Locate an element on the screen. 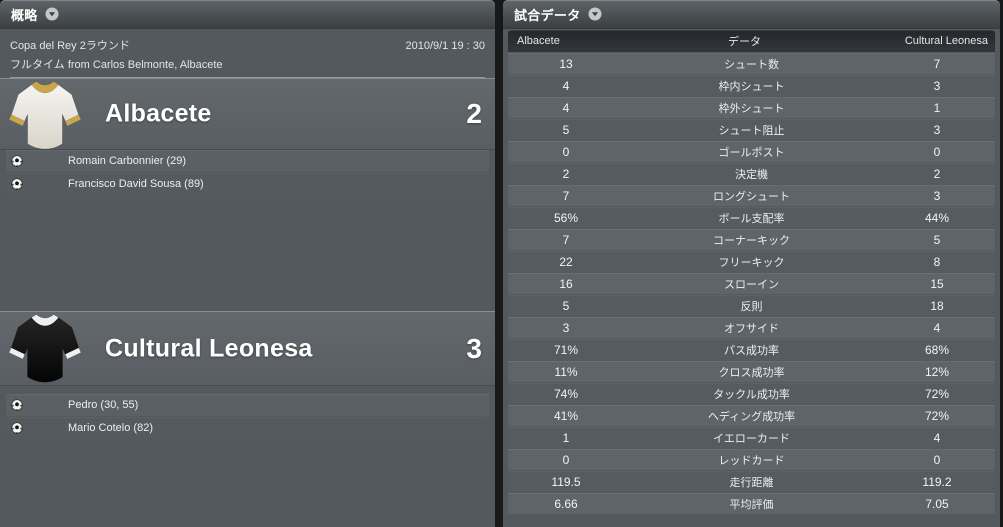  stat-label: 決定機 is located at coordinates (751, 174).